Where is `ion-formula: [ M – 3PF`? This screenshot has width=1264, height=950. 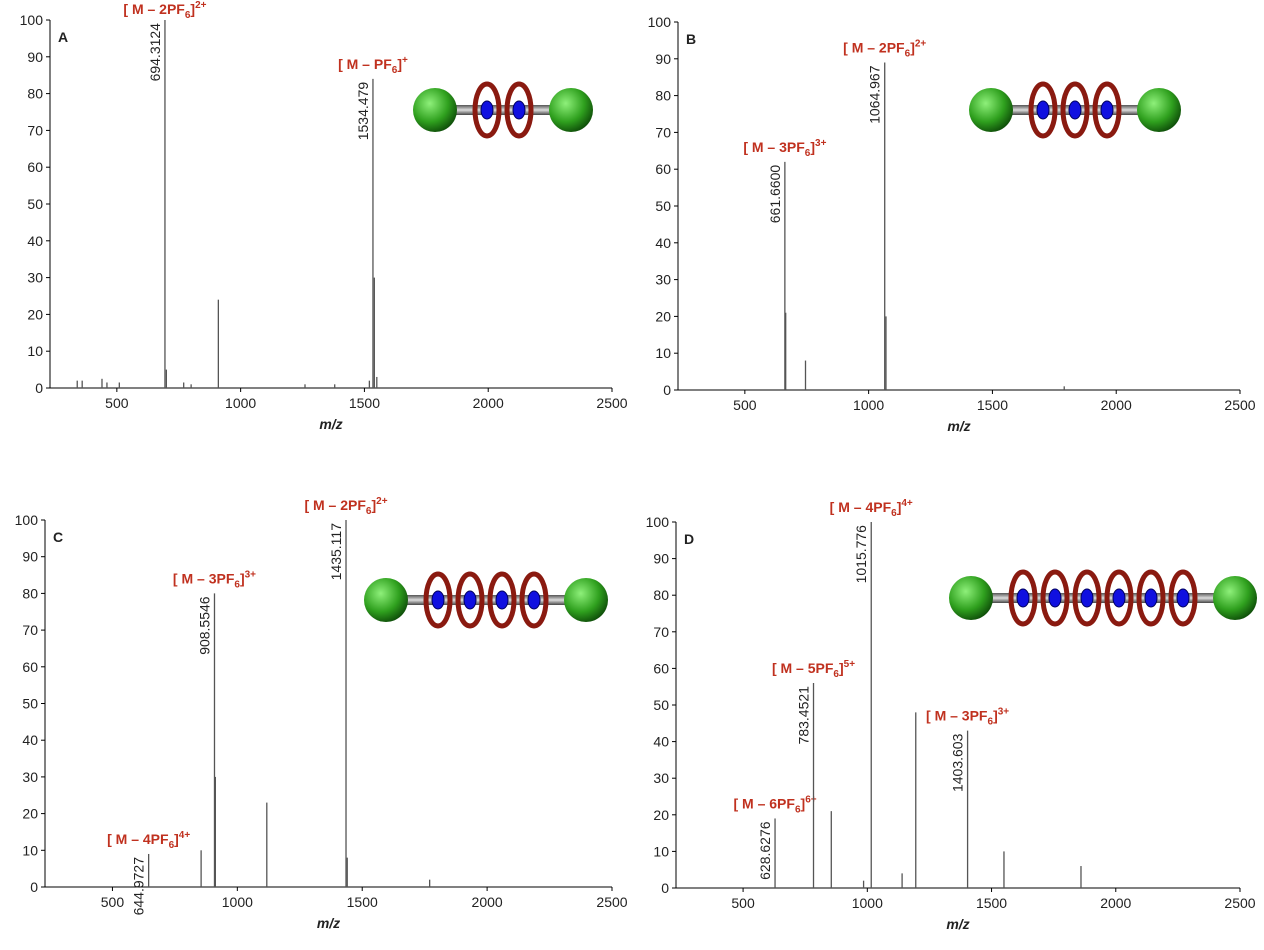 ion-formula: [ M – 3PF is located at coordinates (204, 578).